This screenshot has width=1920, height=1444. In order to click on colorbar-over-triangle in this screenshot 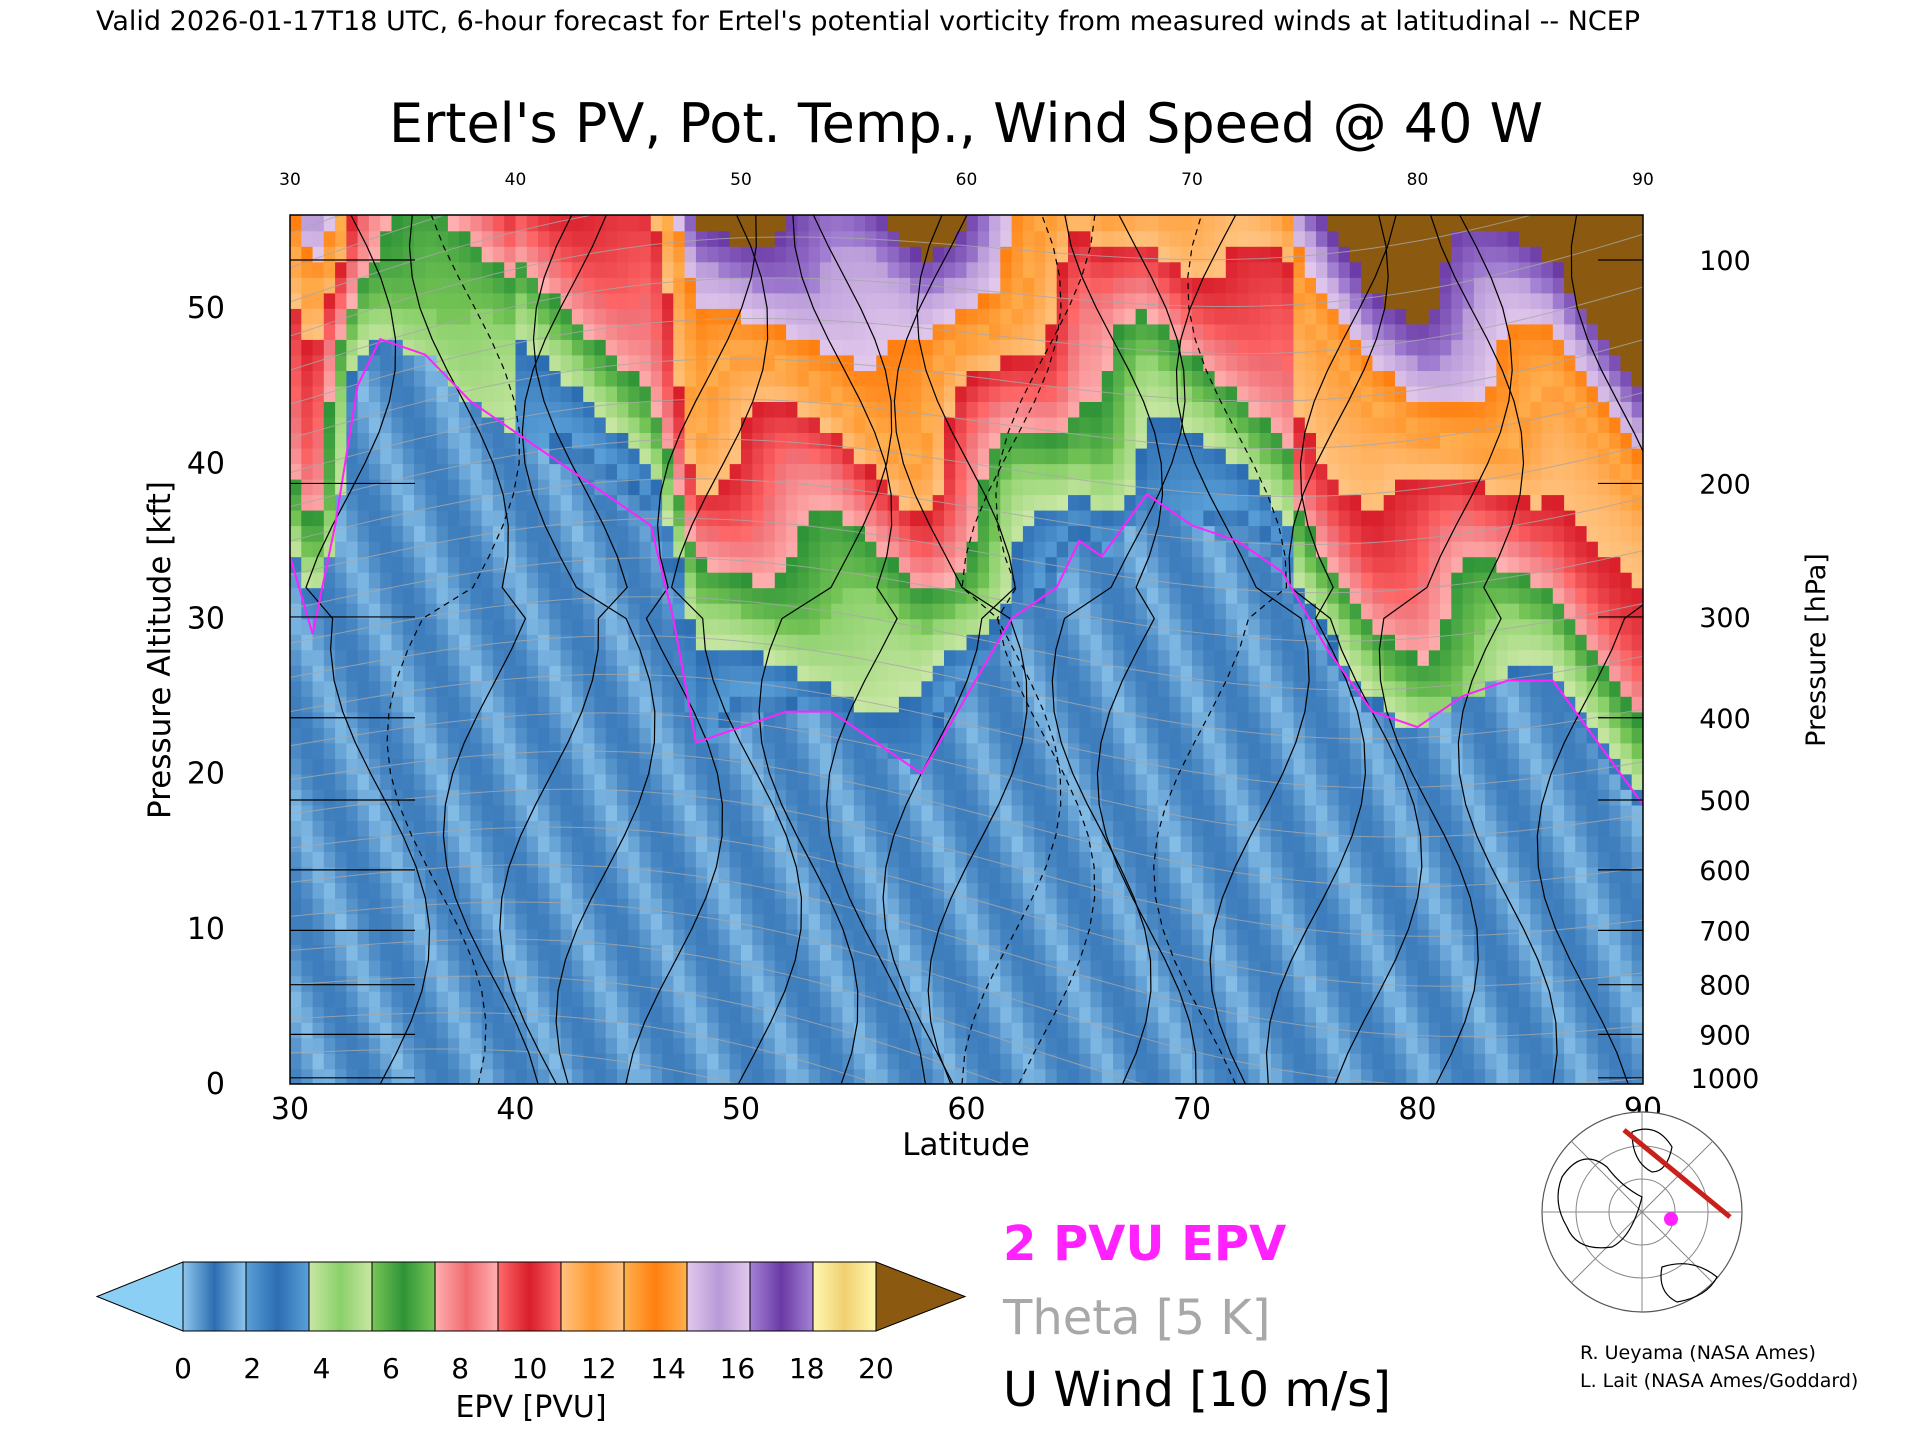, I will do `click(920, 1296)`.